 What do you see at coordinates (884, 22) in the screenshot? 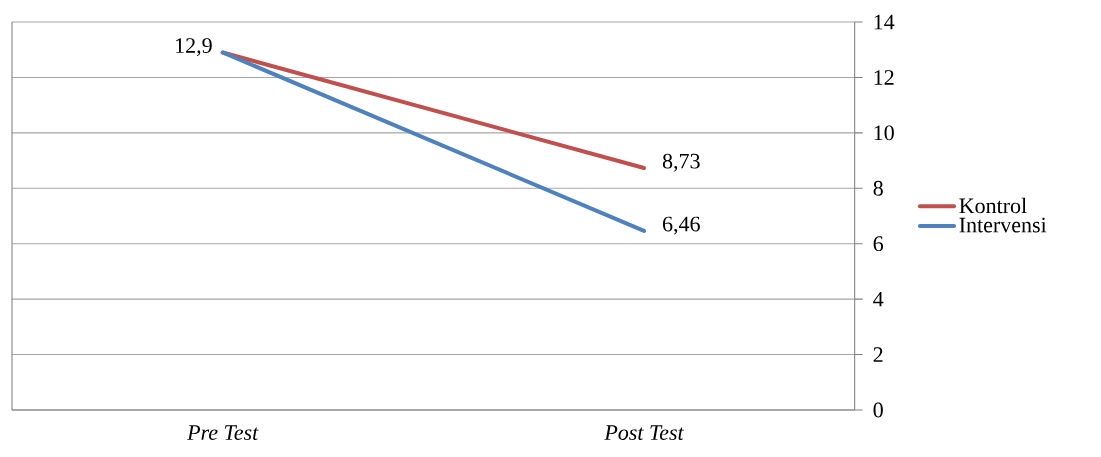
I see `y-tick-label: 14` at bounding box center [884, 22].